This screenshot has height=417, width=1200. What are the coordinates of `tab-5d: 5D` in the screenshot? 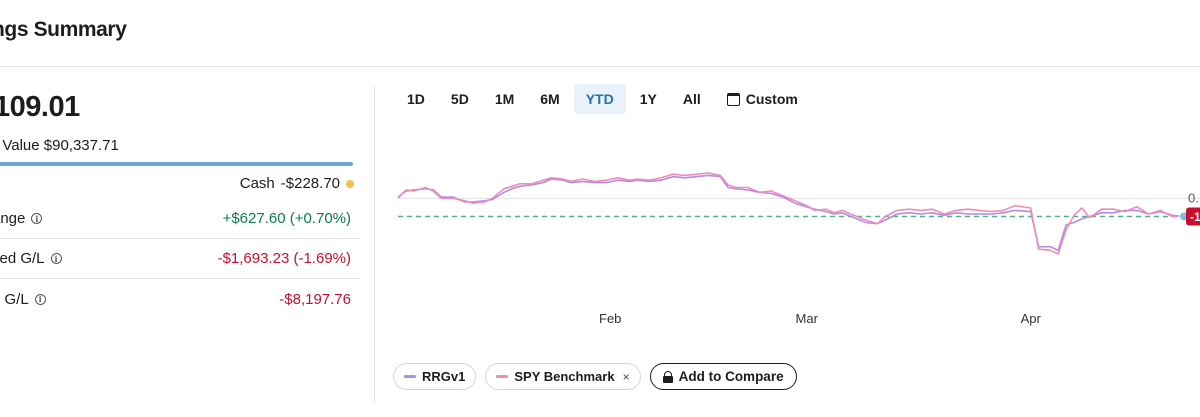 It's located at (459, 99).